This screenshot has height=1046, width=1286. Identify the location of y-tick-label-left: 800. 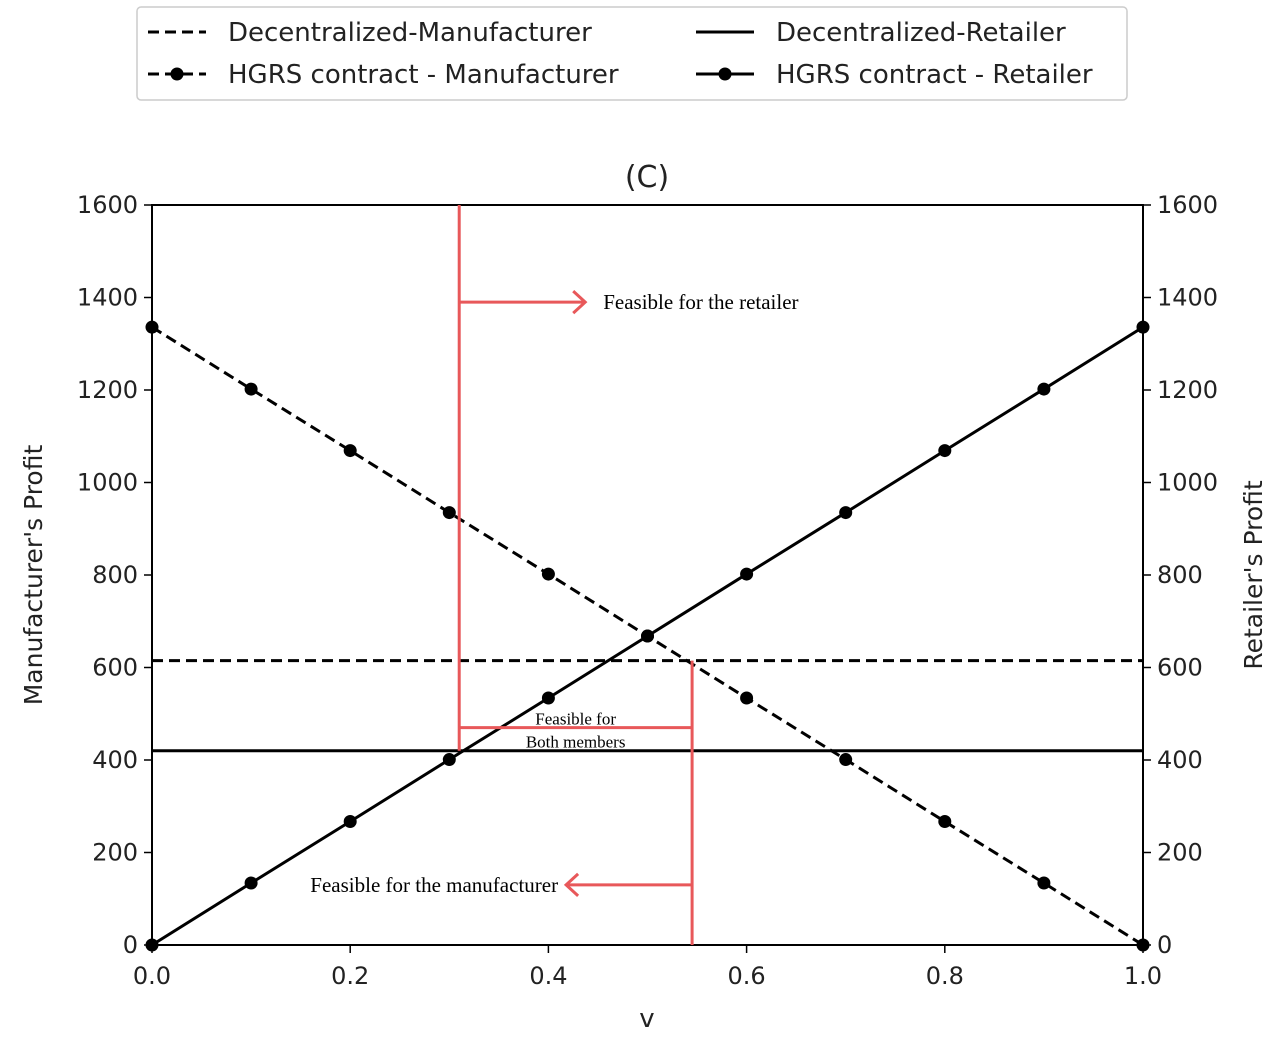
(115, 575).